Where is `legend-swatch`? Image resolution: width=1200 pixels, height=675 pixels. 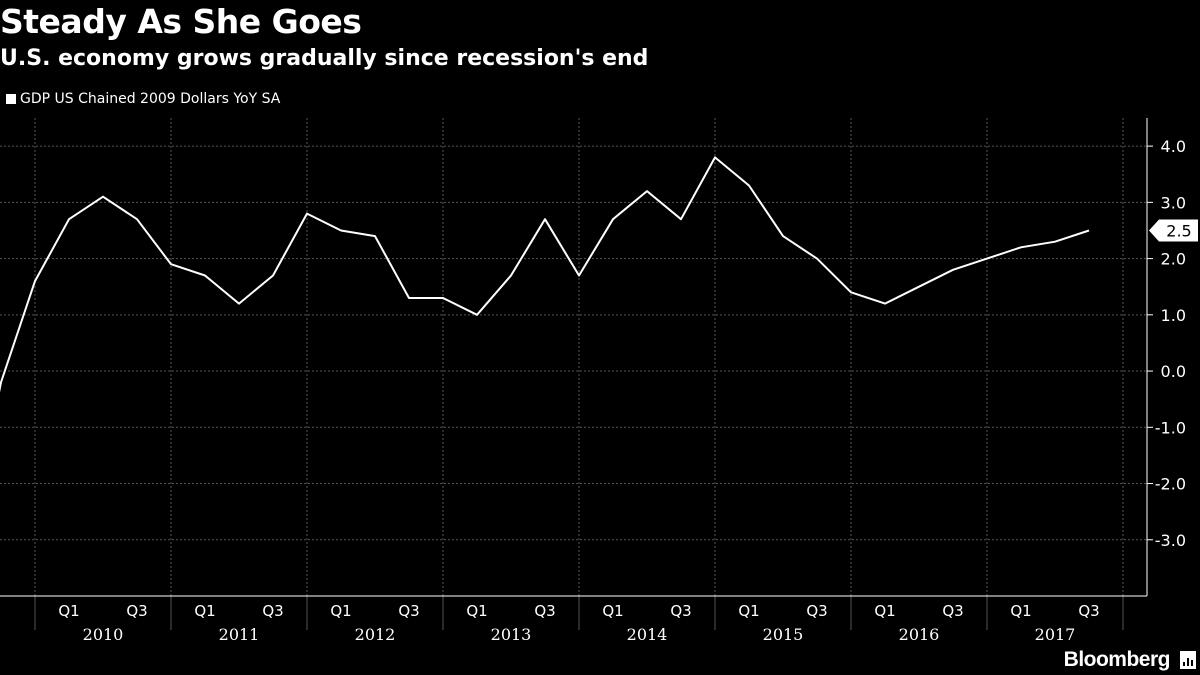
legend-swatch is located at coordinates (11, 99).